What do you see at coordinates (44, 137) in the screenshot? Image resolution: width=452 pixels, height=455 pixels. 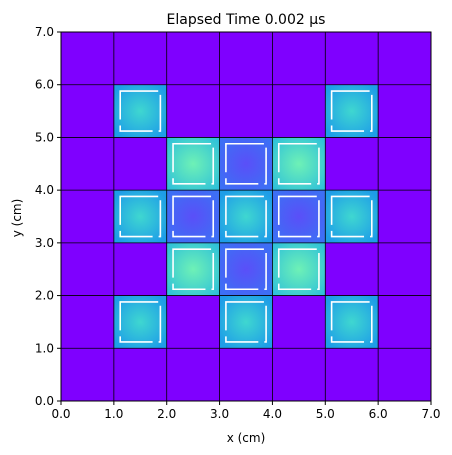 I see `y-tick-label: 5.0` at bounding box center [44, 137].